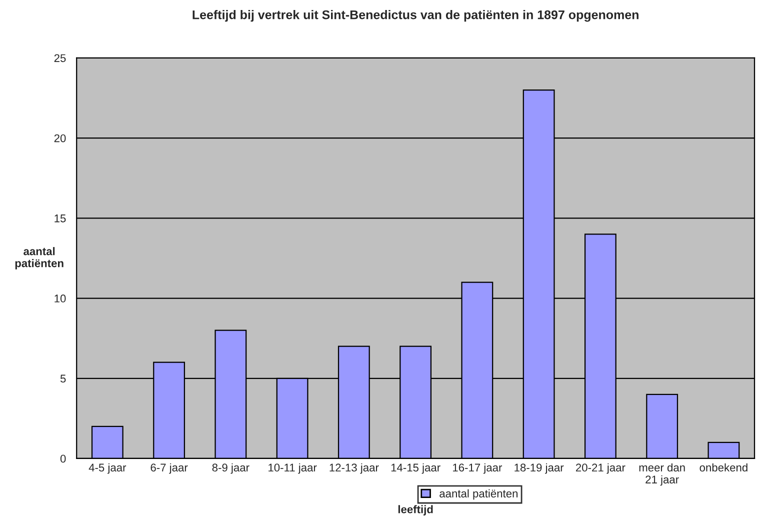 The width and height of the screenshot is (766, 527). I want to click on chart-title: Leeftijd bij vertrek uit Sint-Benedictus van de patiënten in 1897 opgenomen, so click(415, 16).